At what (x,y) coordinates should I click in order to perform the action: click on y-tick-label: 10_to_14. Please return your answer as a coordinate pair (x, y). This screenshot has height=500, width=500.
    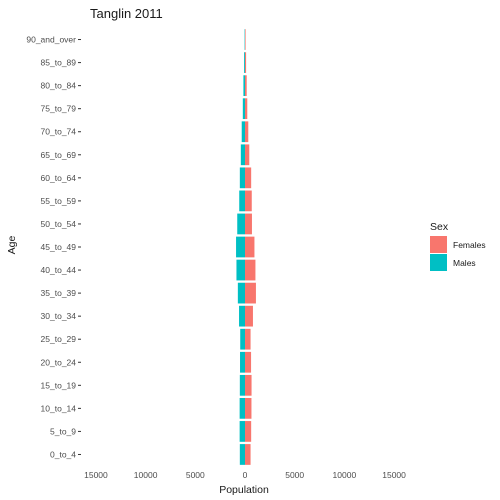
    Looking at the image, I should click on (59, 408).